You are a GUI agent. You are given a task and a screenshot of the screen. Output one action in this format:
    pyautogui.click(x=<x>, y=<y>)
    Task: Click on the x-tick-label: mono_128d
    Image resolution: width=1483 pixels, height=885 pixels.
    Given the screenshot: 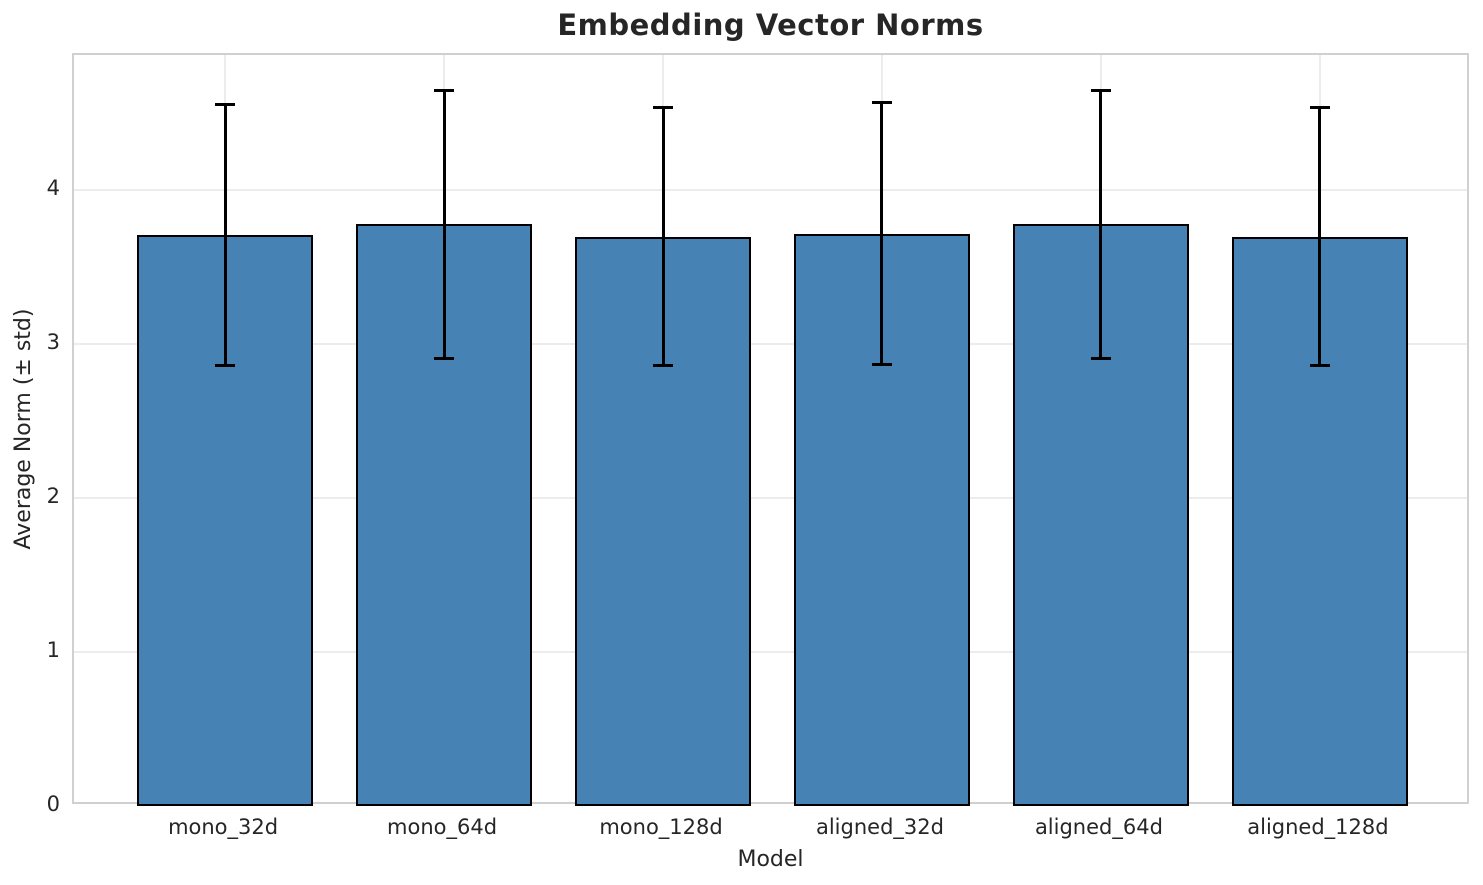 What is the action you would take?
    pyautogui.click(x=661, y=827)
    